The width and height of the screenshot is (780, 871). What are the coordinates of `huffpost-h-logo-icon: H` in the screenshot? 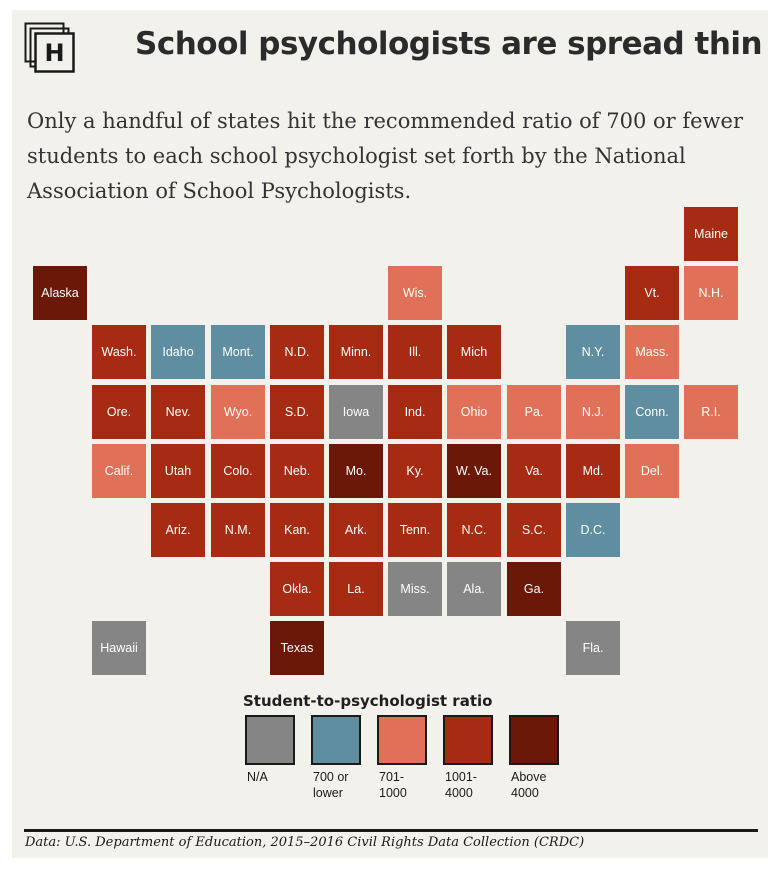 It's located at (49, 47).